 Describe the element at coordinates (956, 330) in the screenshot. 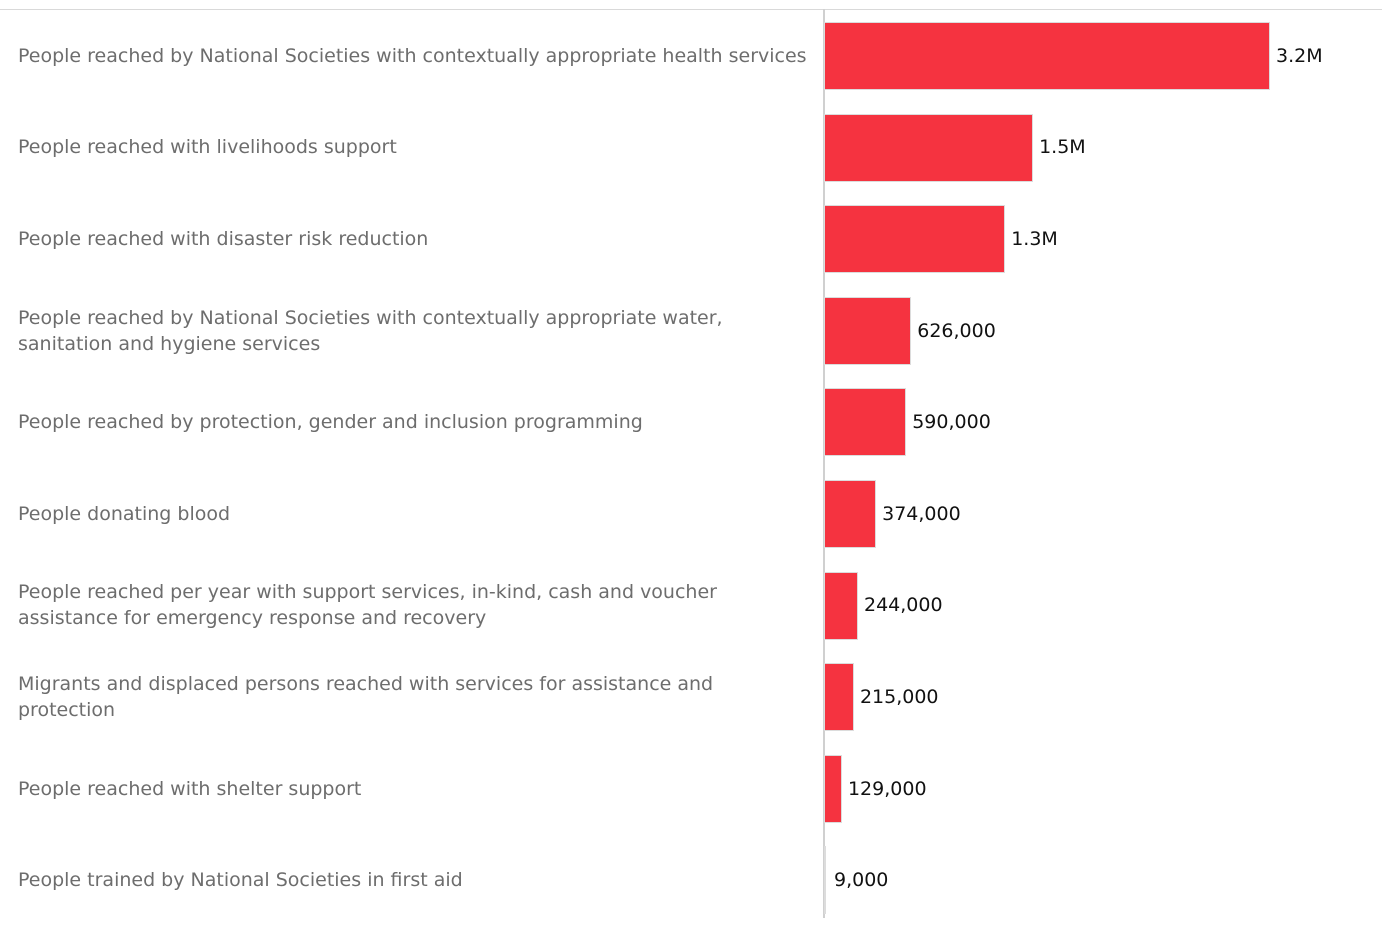

I see `value-label: 626,000` at that location.